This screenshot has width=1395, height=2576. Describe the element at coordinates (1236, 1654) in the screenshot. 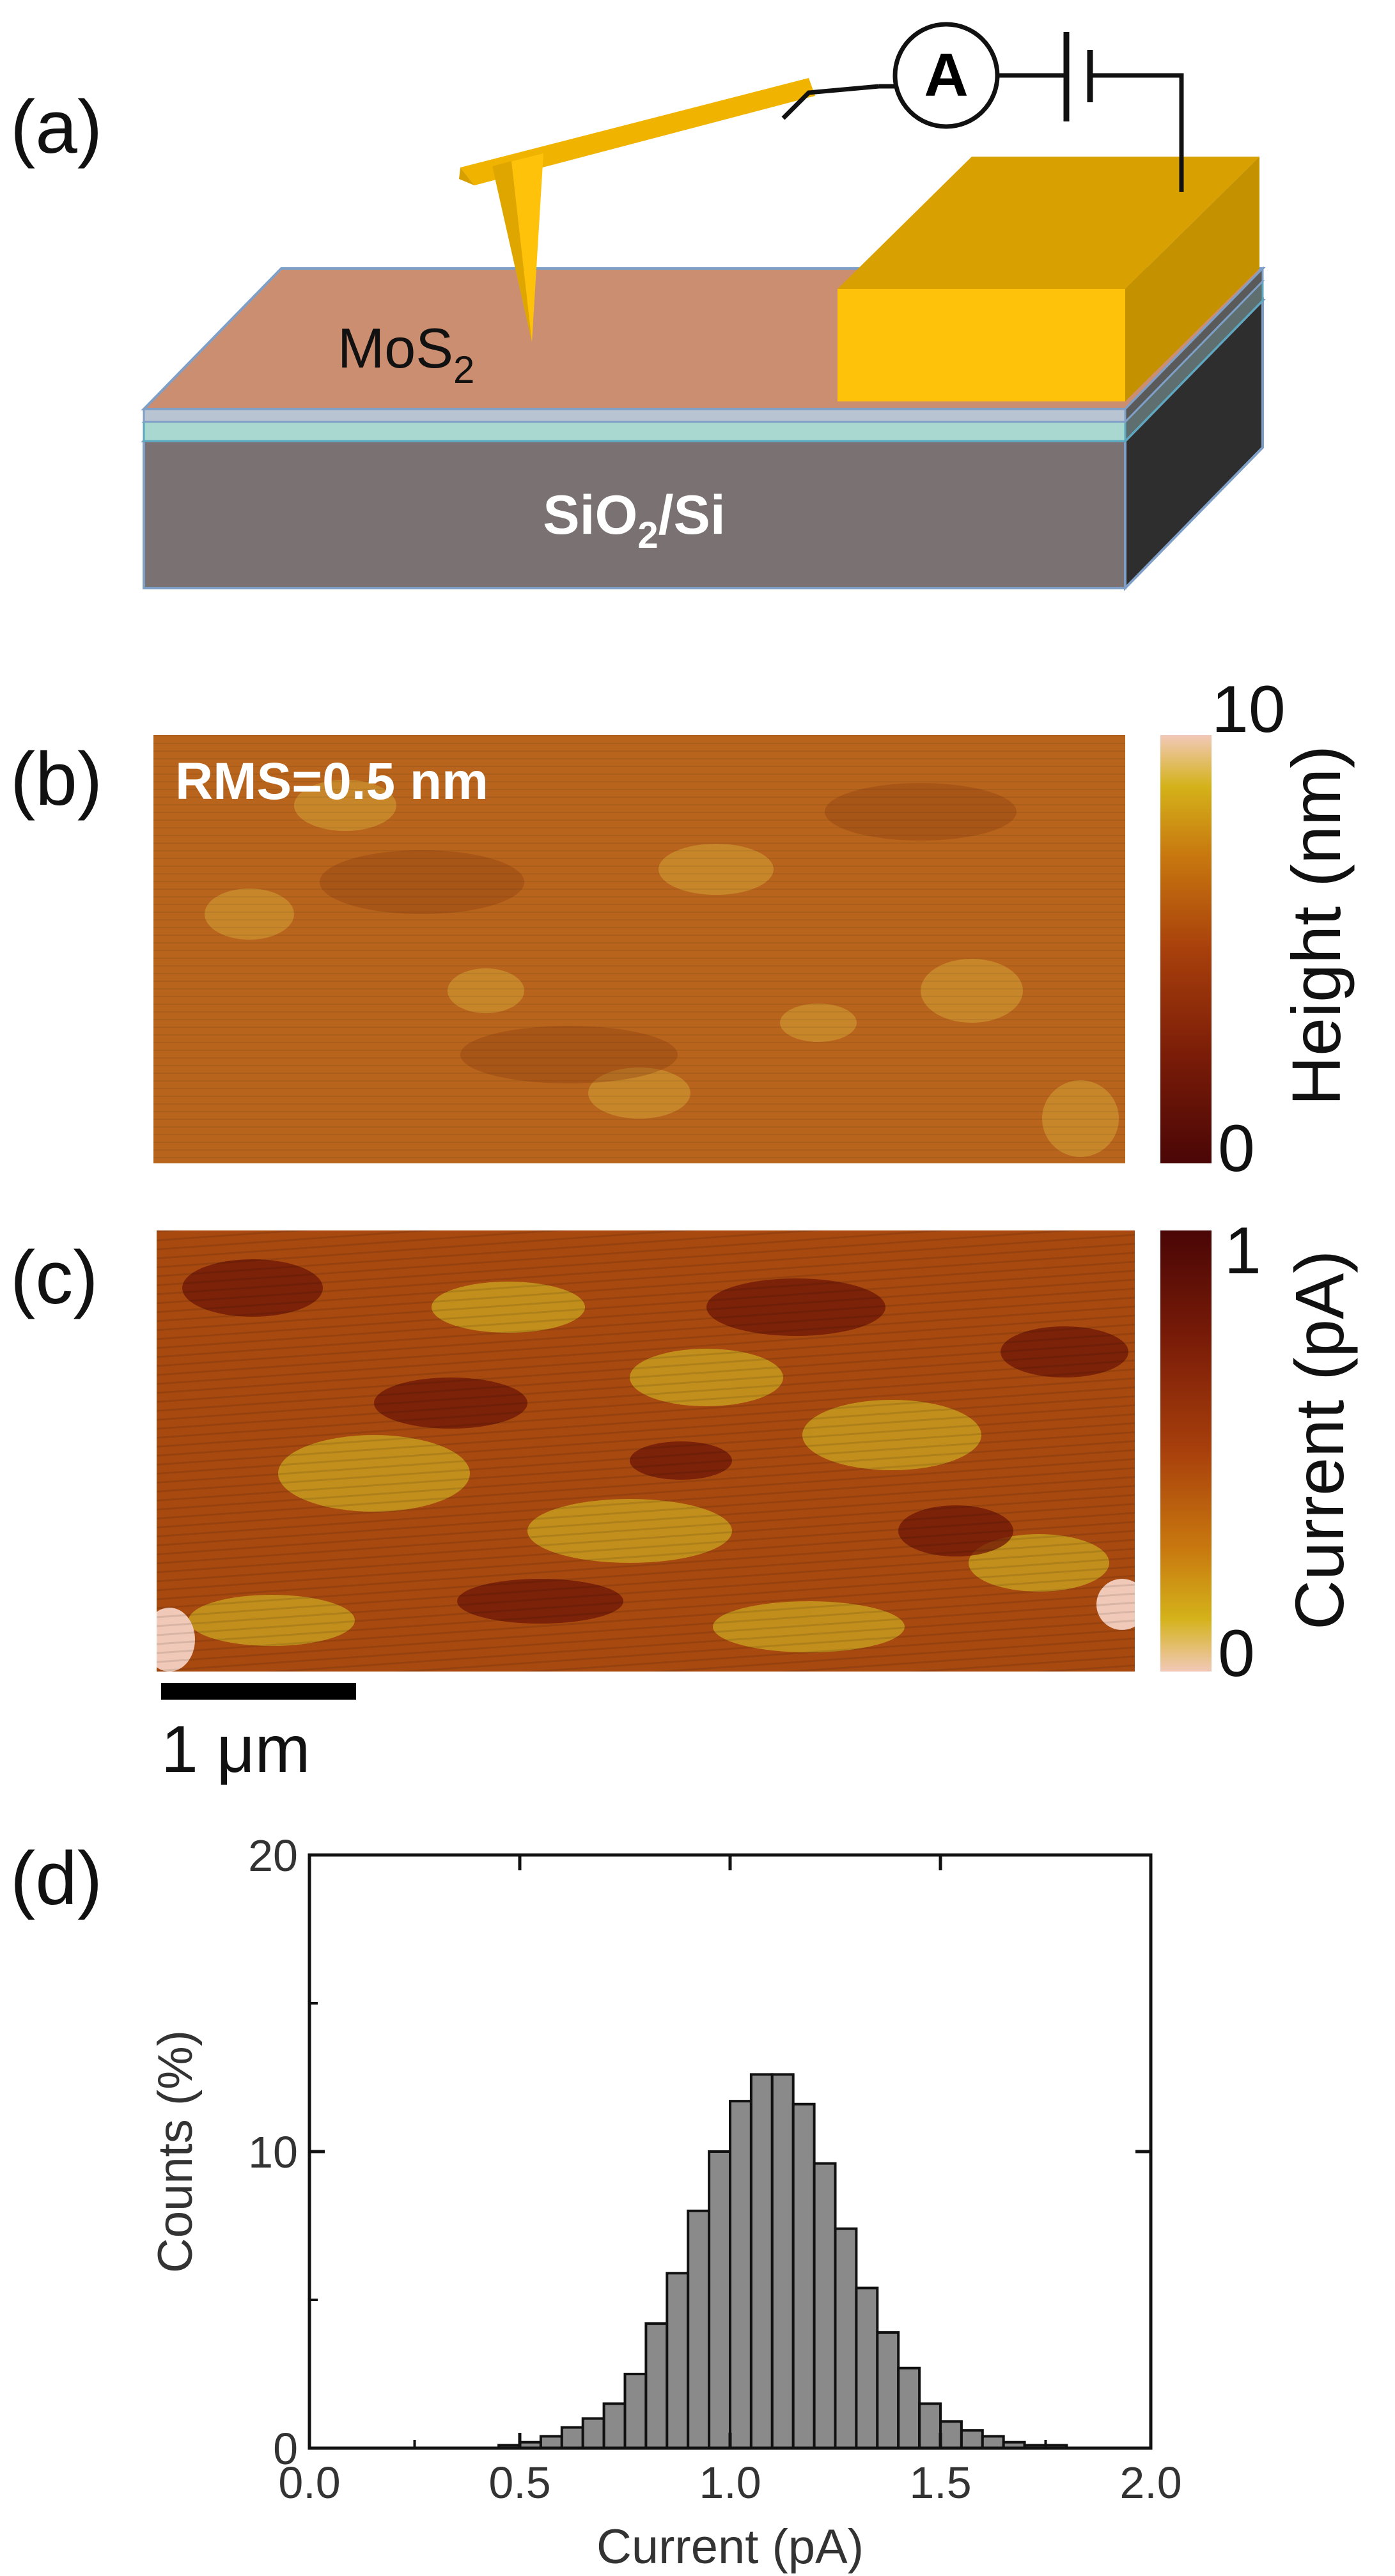

I see `current-colorbar-min: 0` at that location.